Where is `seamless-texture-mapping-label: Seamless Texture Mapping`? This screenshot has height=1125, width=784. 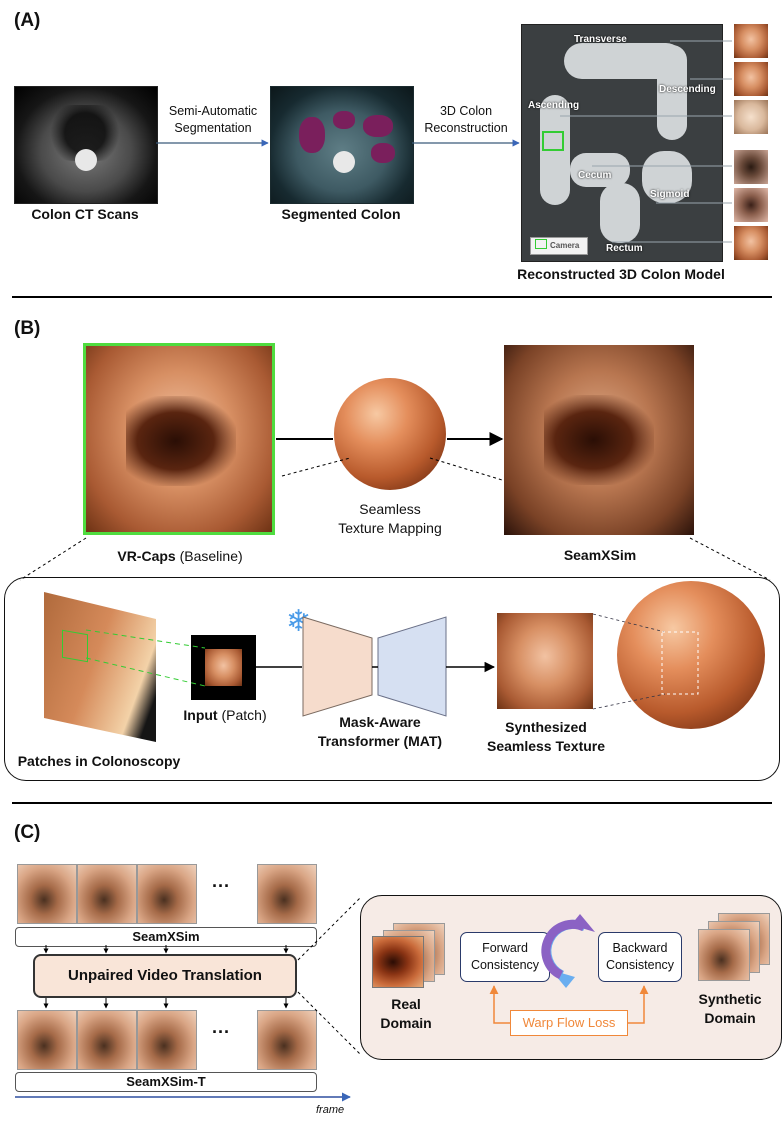 seamless-texture-mapping-label: Seamless Texture Mapping is located at coordinates (390, 518).